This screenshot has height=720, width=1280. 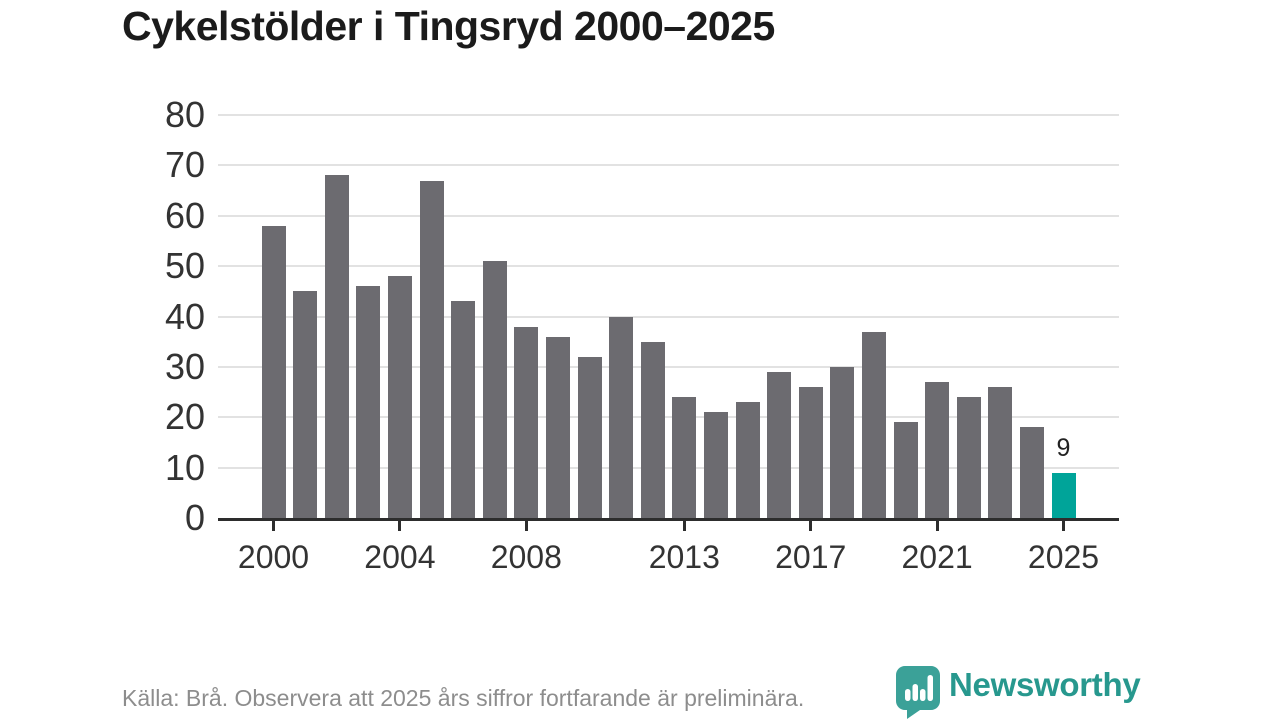 What do you see at coordinates (905, 470) in the screenshot?
I see `bar-2020` at bounding box center [905, 470].